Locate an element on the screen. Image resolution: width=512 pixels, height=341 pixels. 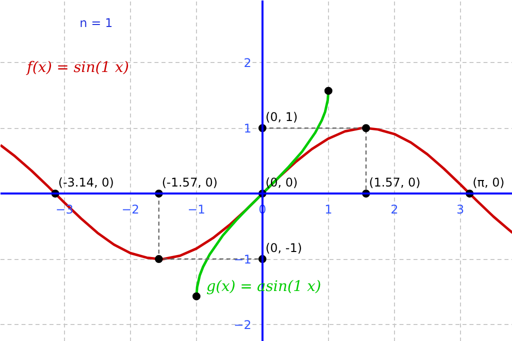
y-tick-label: 2 is located at coordinates (248, 63).